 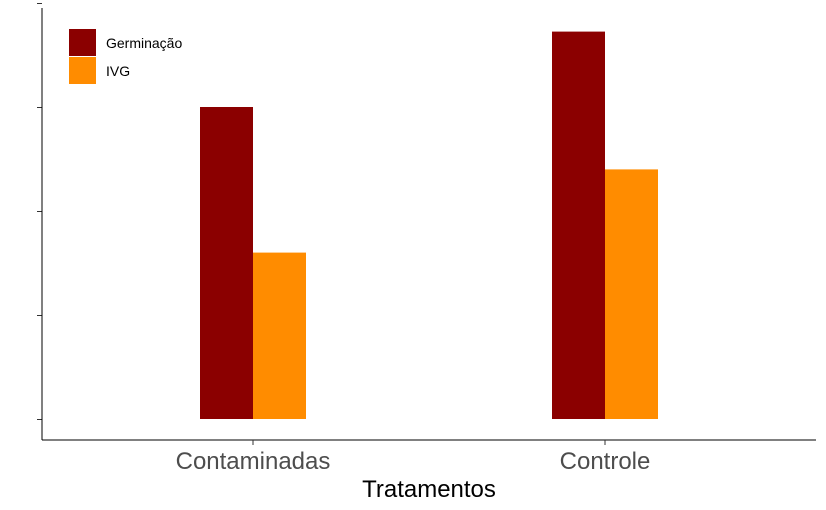 I want to click on bar-contaminadas-ivg, so click(x=279, y=335).